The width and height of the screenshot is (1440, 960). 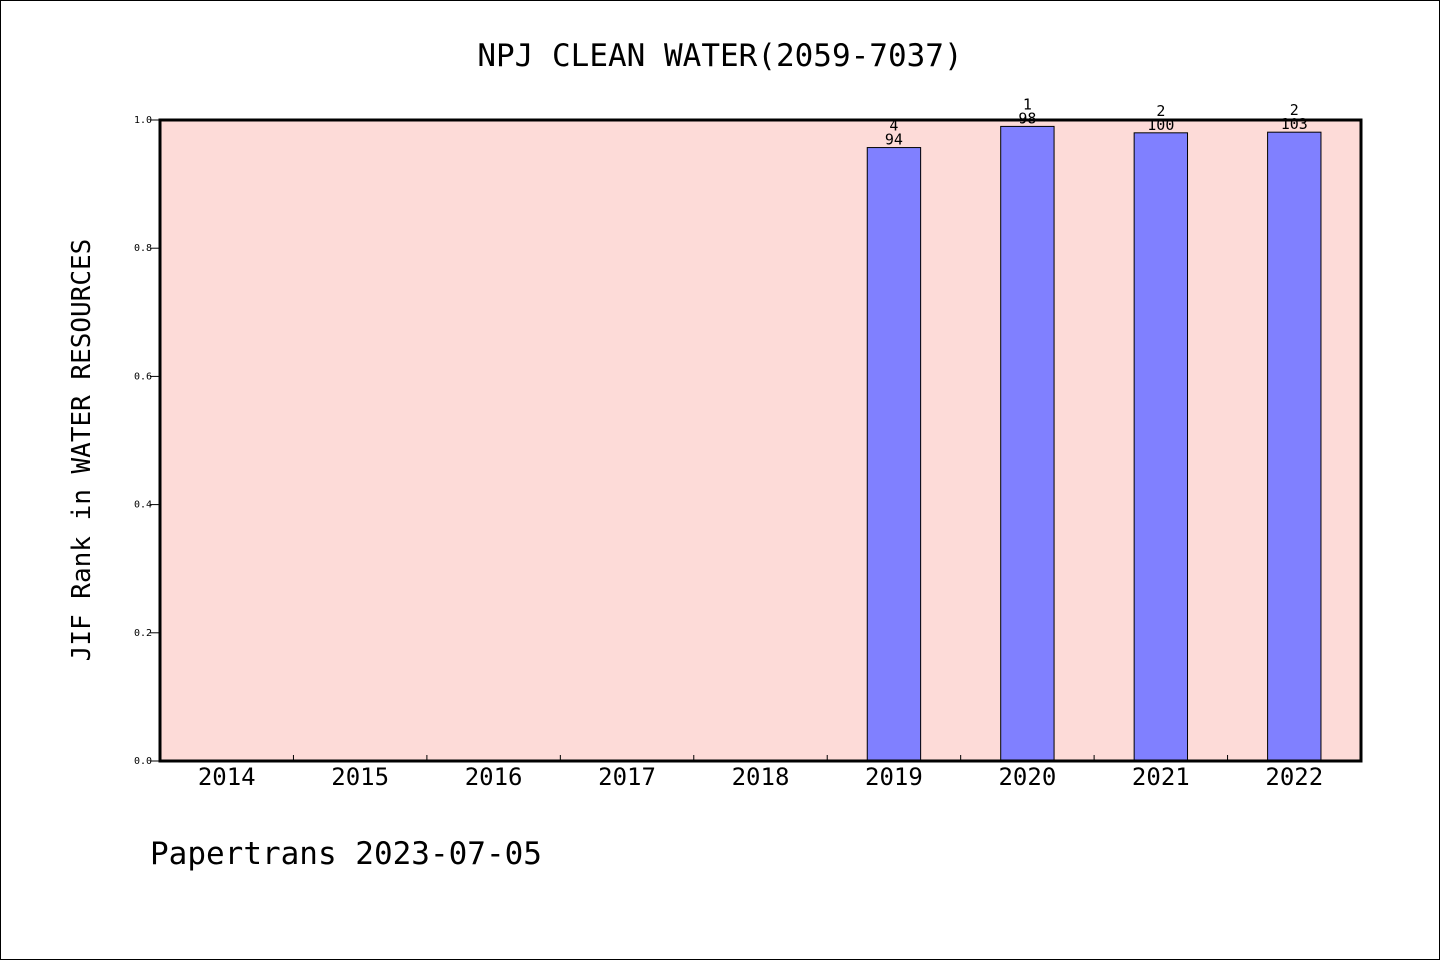 I want to click on x-tick-label: 2021, so click(x=1161, y=777).